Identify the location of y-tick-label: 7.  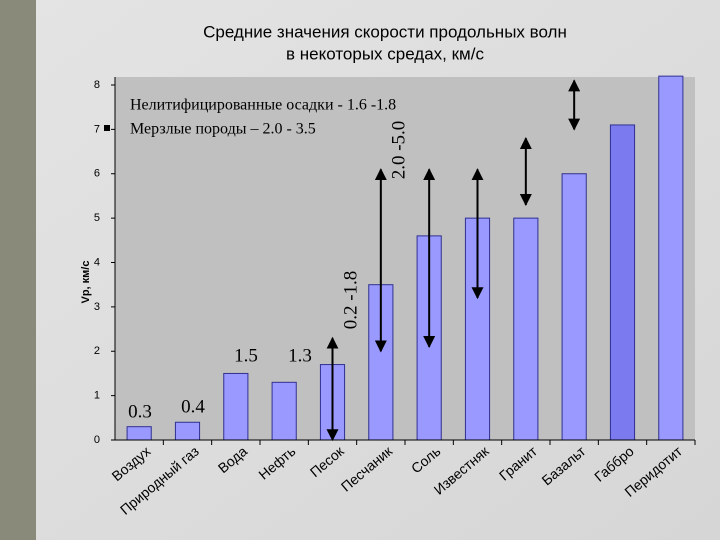
(97, 129).